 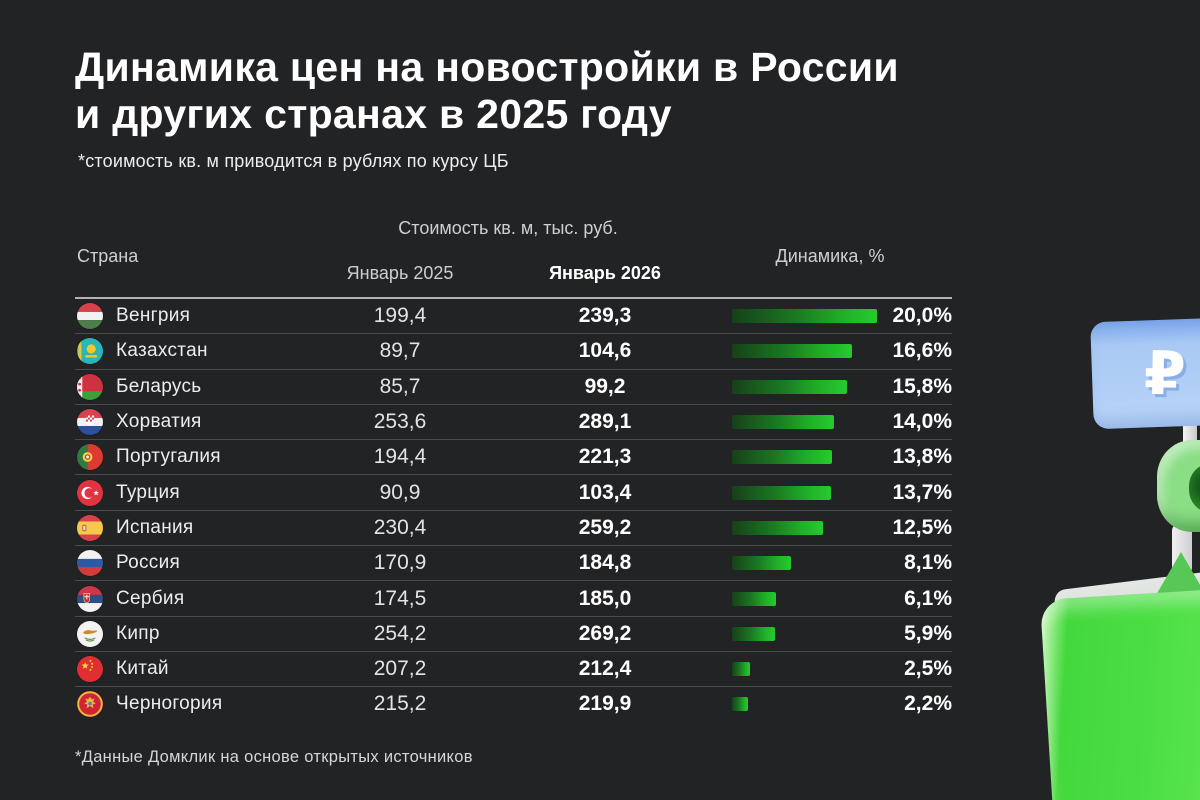 What do you see at coordinates (207, 527) in the screenshot?
I see `country-cell: Испания` at bounding box center [207, 527].